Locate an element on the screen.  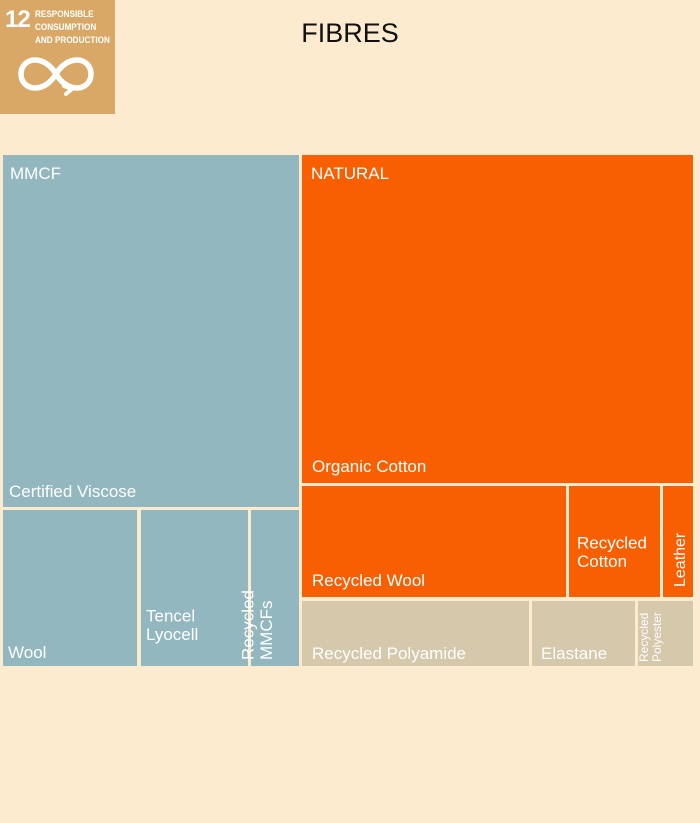
treemap-cell-tencel-lyocell is located at coordinates (194, 588).